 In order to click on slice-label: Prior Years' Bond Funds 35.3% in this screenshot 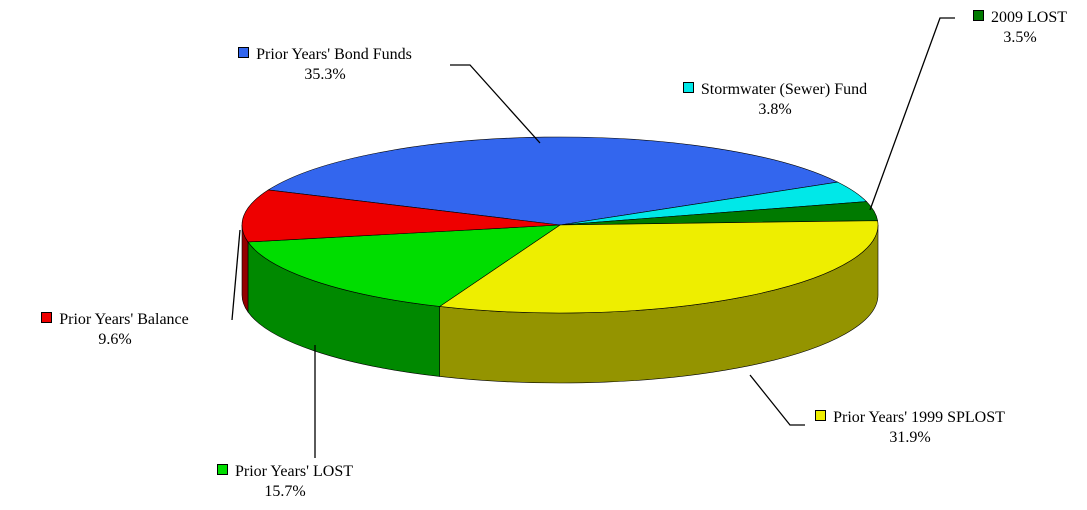, I will do `click(325, 65)`.